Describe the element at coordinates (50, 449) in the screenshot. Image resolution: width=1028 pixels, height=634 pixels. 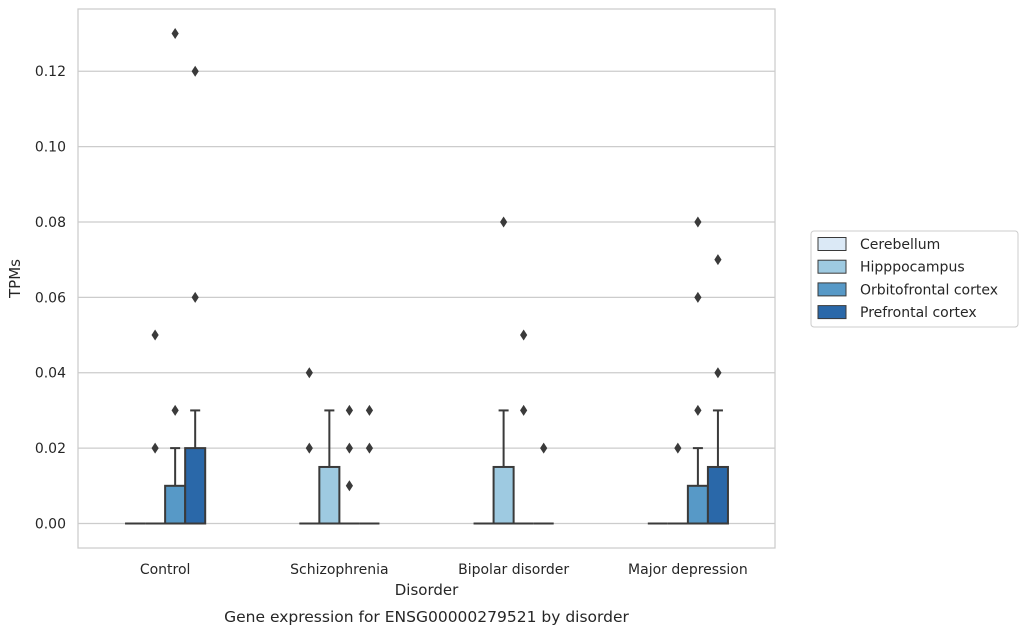
I see `y-tick-label: 0.02` at that location.